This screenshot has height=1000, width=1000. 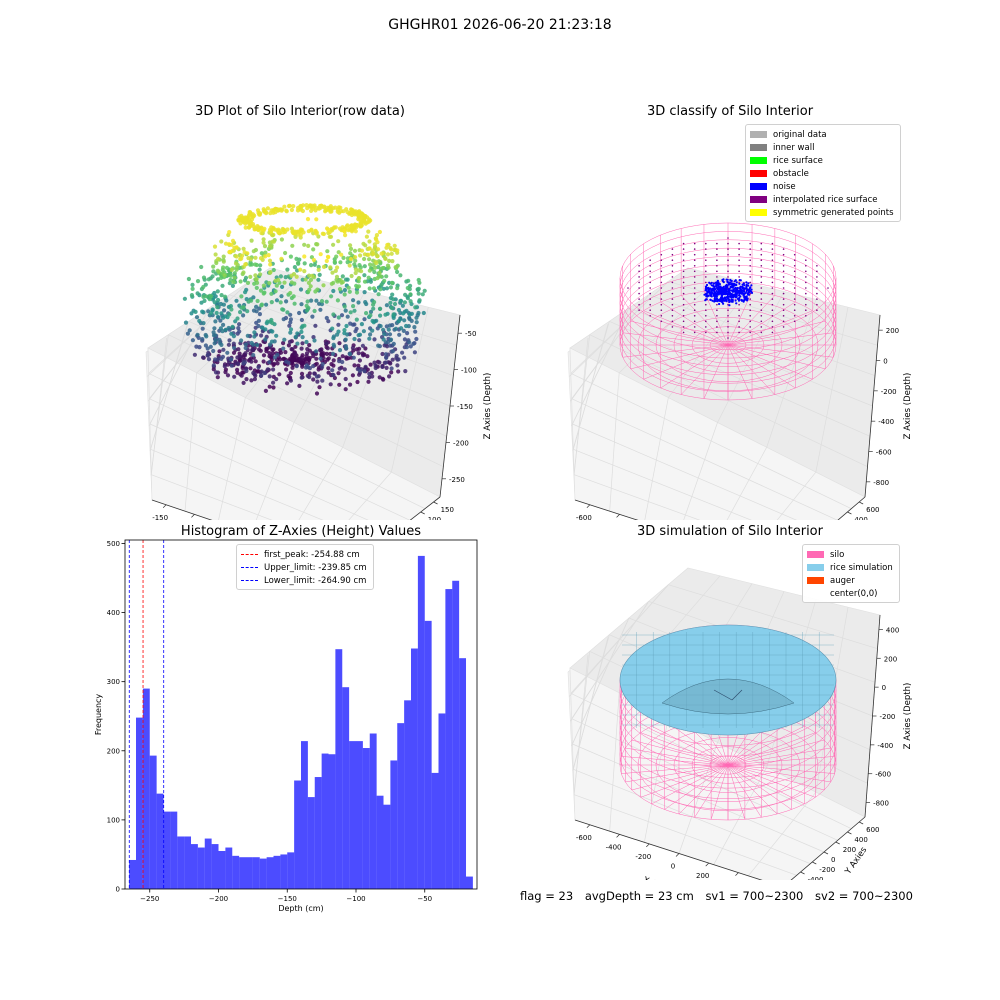 I want to click on x-tick, so click(x=618, y=516).